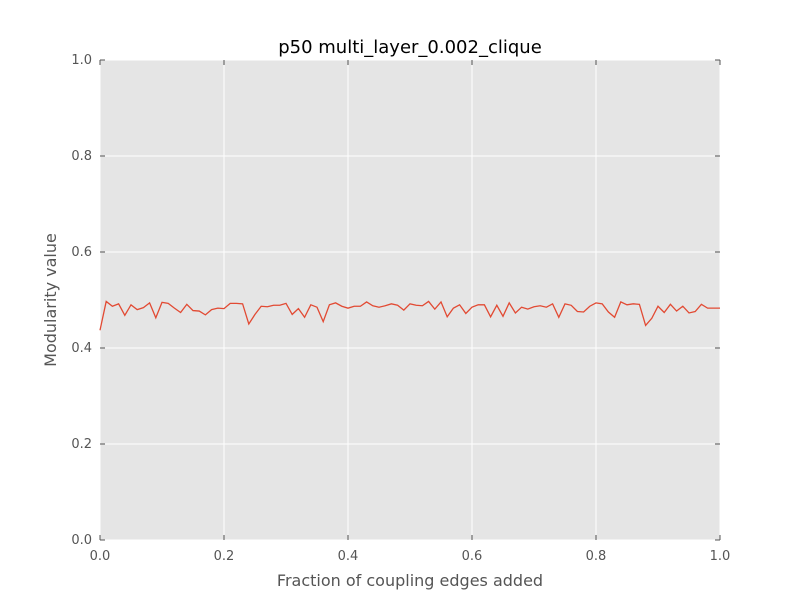 The width and height of the screenshot is (800, 600). Describe the element at coordinates (409, 315) in the screenshot. I see `series-line` at that location.